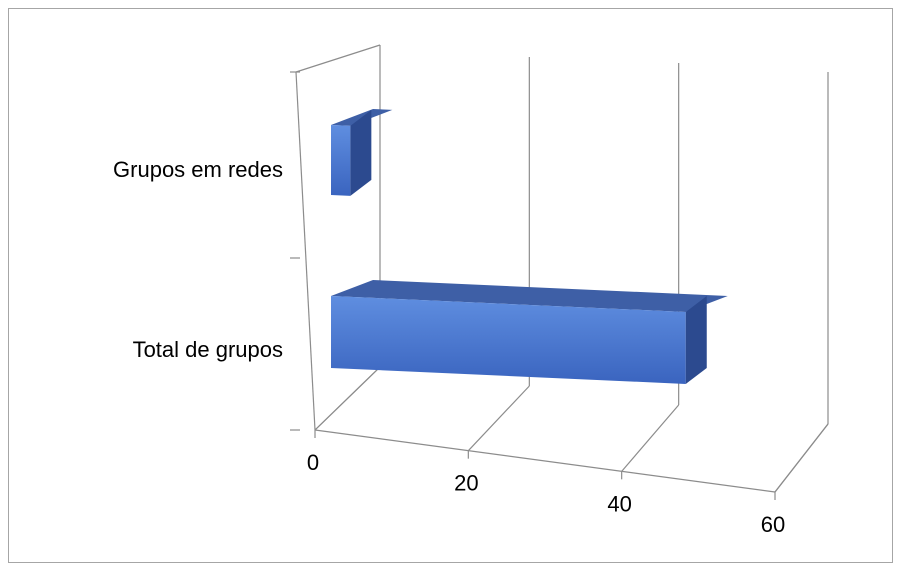  Describe the element at coordinates (619, 503) in the screenshot. I see `x-tick-label-40: 40` at that location.